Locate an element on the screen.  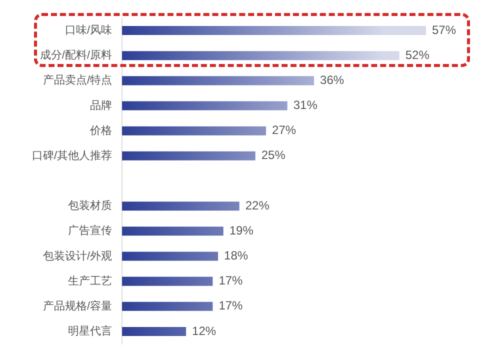
y-tick-label: 成分/配料/原料 is located at coordinates (76, 55).